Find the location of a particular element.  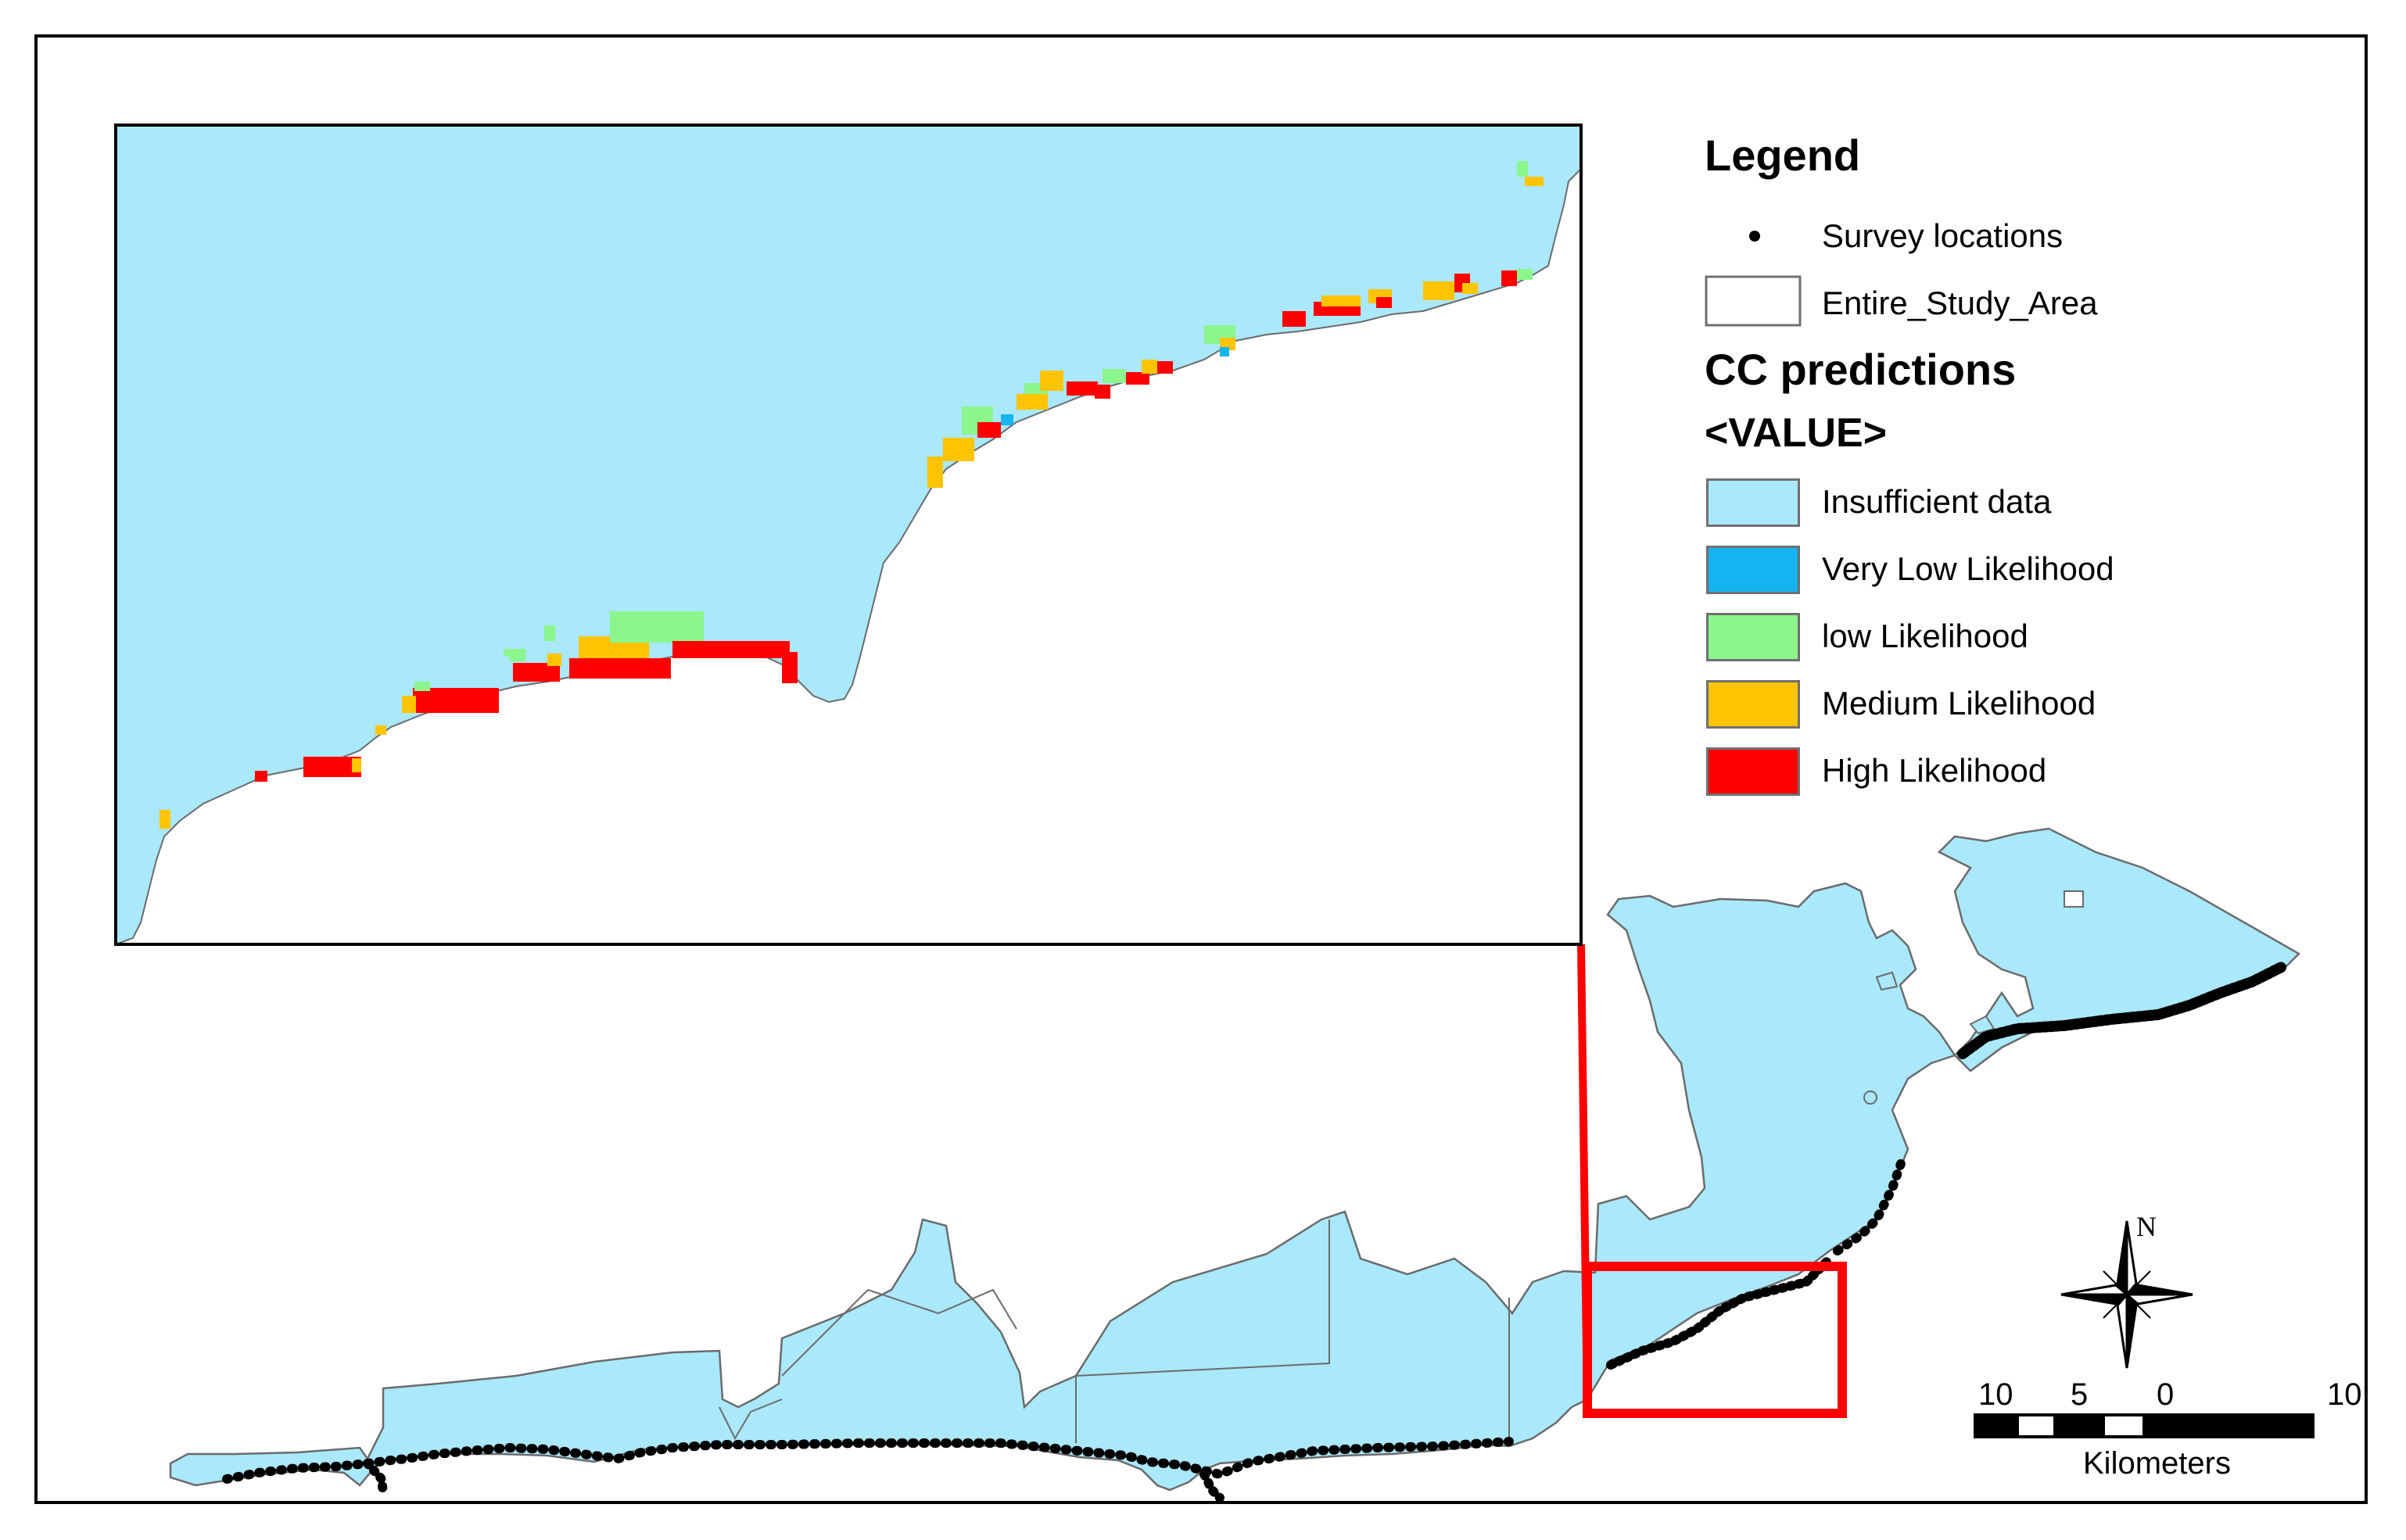

legend-label-insufficient-data: Insufficient data is located at coordinates (1937, 502).